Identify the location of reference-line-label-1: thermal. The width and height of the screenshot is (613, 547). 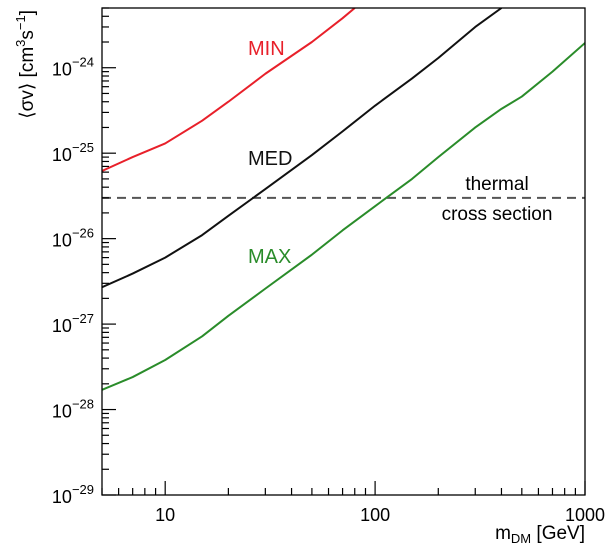
(496, 184).